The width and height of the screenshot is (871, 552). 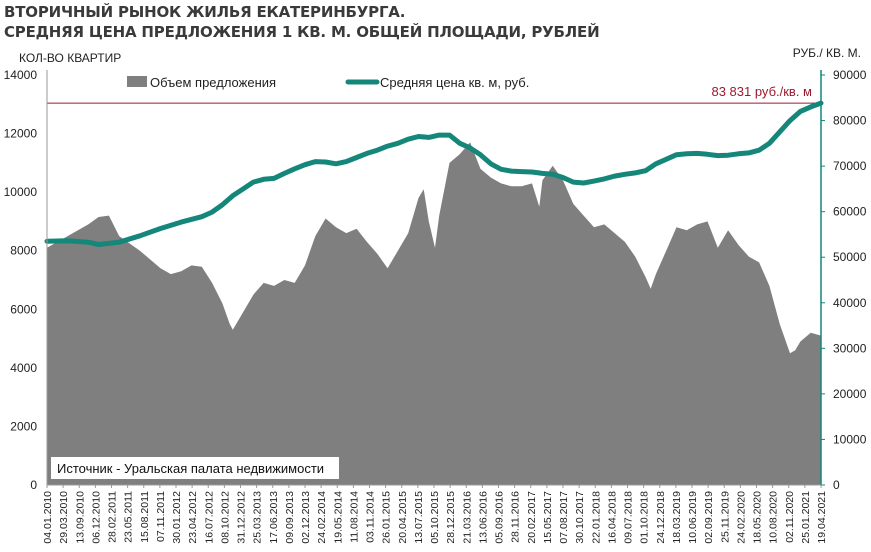 I want to click on y-left-axis-title: КОЛ-ВО КВАРТИР, so click(x=70, y=58).